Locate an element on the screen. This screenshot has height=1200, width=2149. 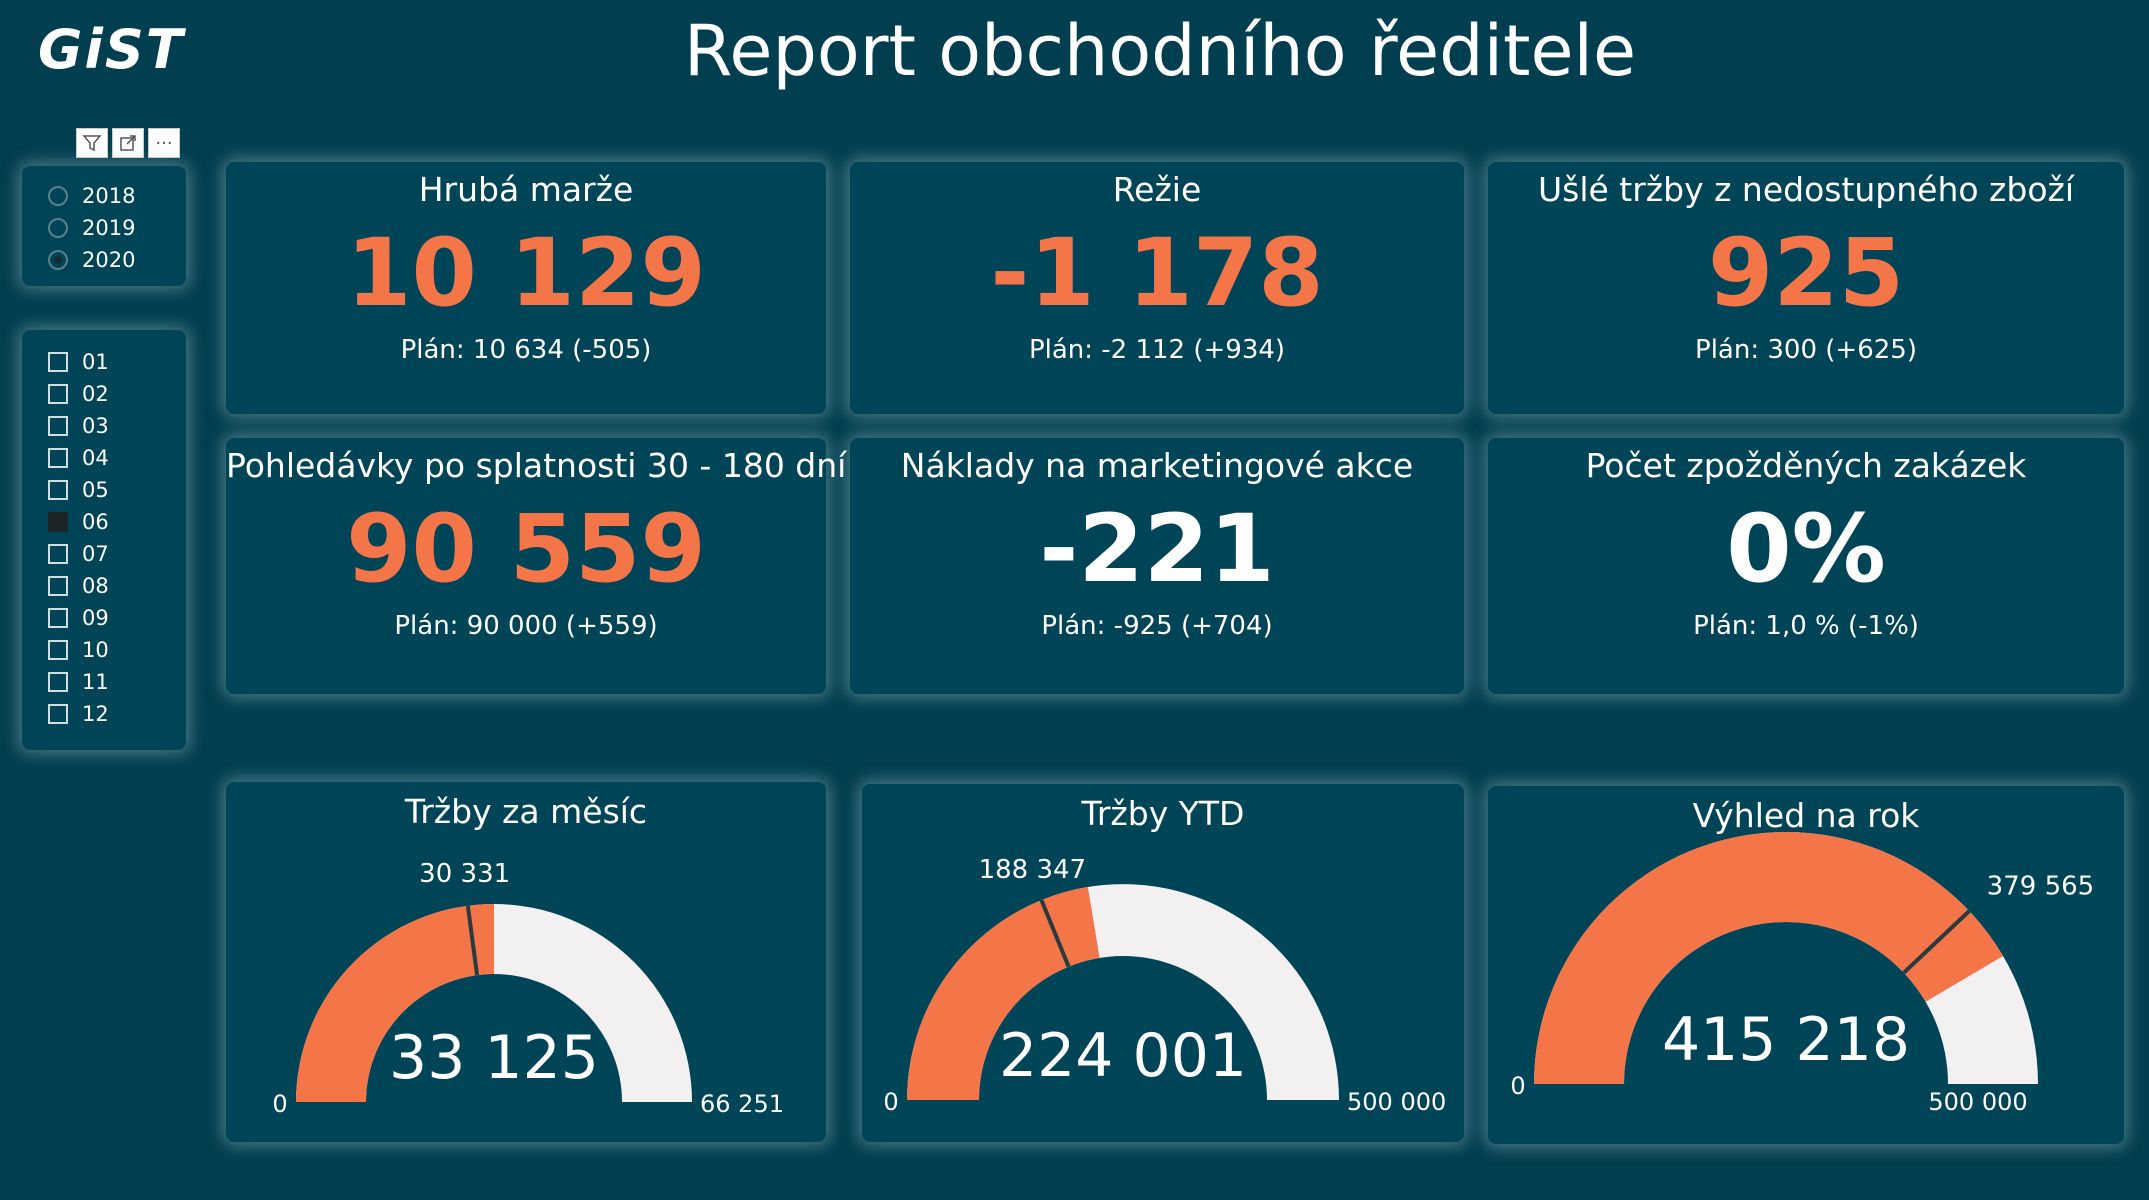
year-option: 2019 is located at coordinates (117, 228).